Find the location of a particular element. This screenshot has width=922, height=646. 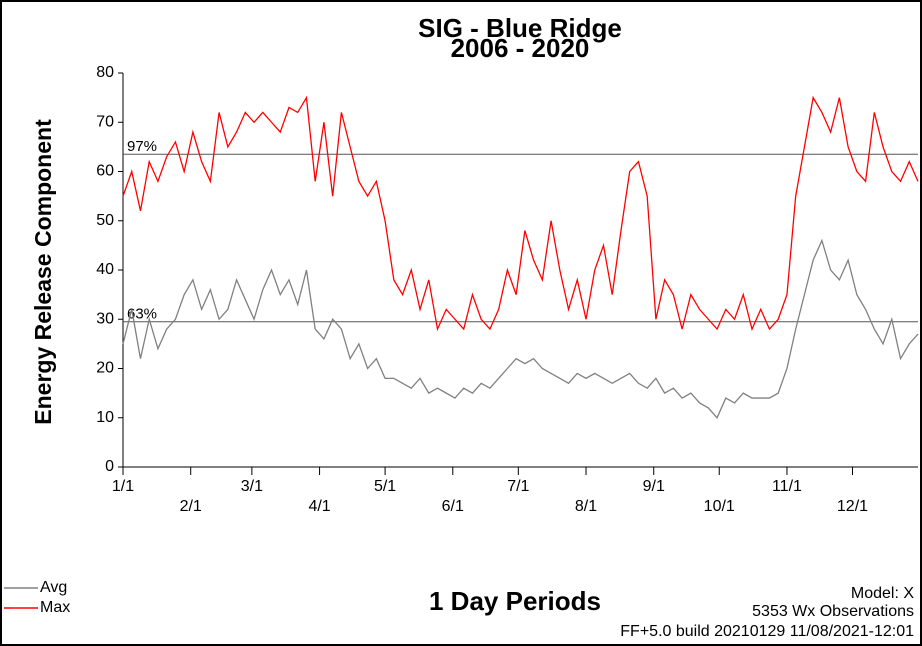

x-tick-label: 12/1 is located at coordinates (852, 506).